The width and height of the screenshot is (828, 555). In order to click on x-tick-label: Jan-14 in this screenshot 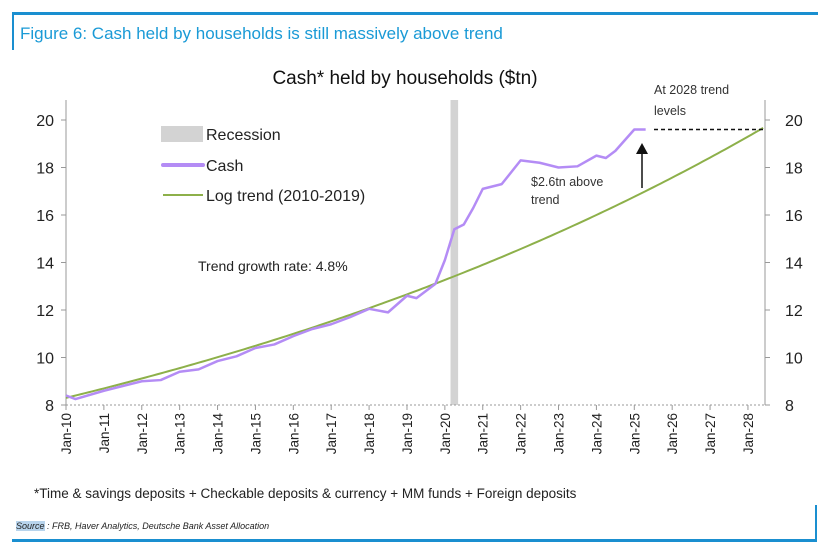, I will do `click(218, 434)`.